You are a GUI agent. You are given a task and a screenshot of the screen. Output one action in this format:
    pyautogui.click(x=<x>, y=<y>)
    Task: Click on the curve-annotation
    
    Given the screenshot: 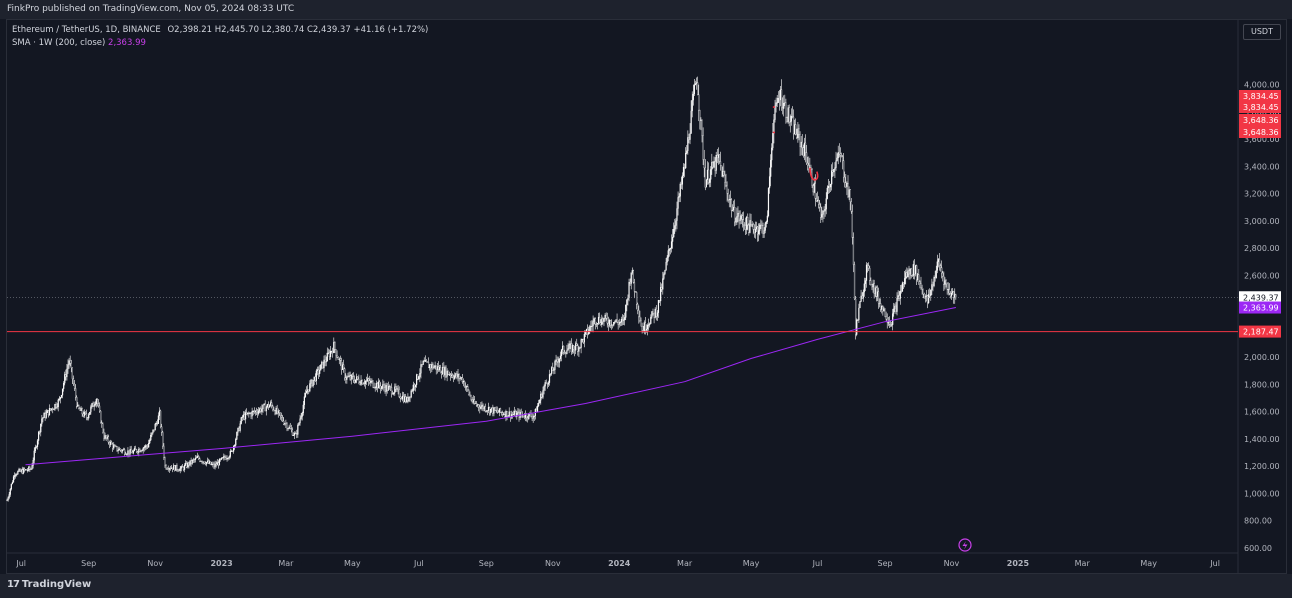 What is the action you would take?
    pyautogui.click(x=814, y=174)
    